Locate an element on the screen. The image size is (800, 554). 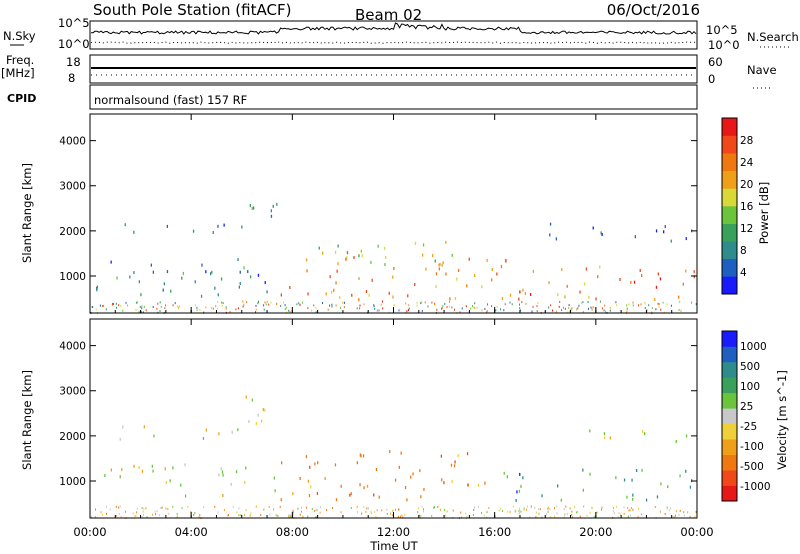
y-tick-label: 4000 is located at coordinates (72, 142).